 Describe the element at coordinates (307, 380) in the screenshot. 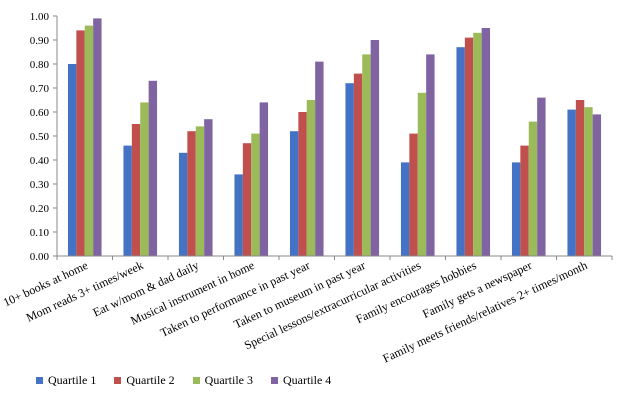

I see `legend-label: Quartile 4` at that location.